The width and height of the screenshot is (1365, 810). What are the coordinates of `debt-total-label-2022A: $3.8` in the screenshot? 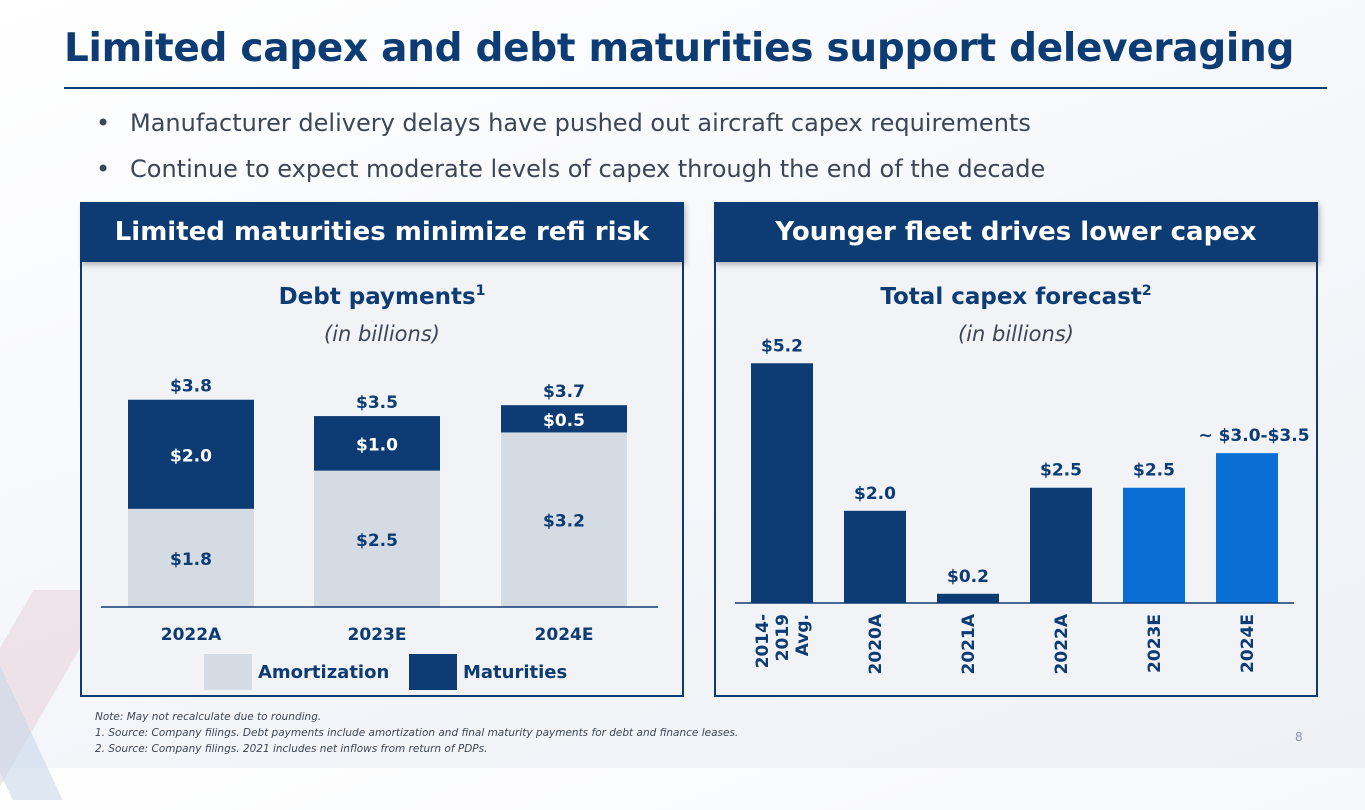 It's located at (191, 387).